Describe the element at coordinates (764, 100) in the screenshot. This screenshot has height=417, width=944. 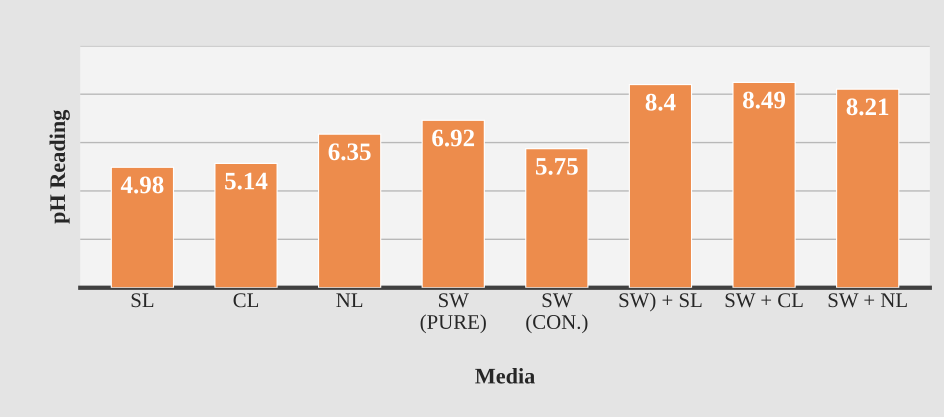
I see `data-label: 8.49` at that location.